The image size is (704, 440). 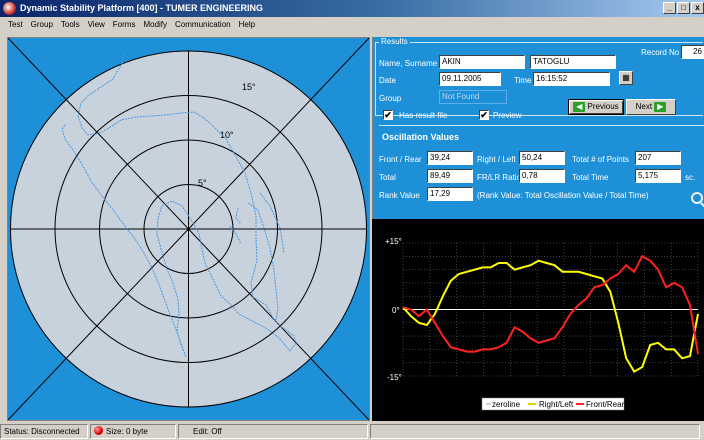 What do you see at coordinates (390, 98) in the screenshot?
I see `group-label: Group` at bounding box center [390, 98].